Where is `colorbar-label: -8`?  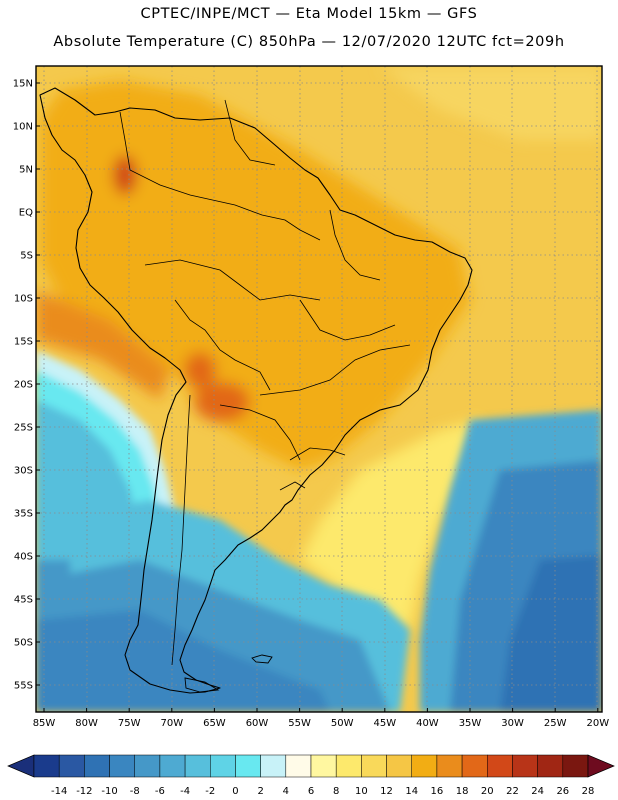 colorbar-label: -8 is located at coordinates (135, 791).